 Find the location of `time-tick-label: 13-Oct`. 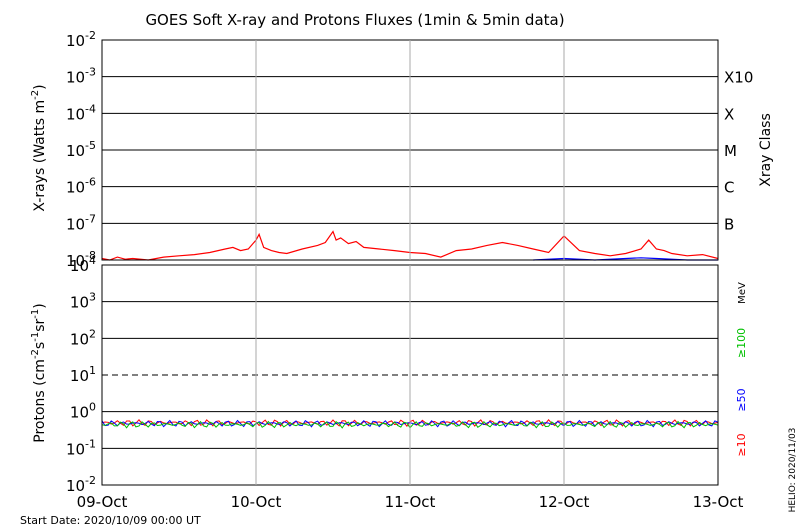

time-tick-label: 13-Oct is located at coordinates (718, 502).